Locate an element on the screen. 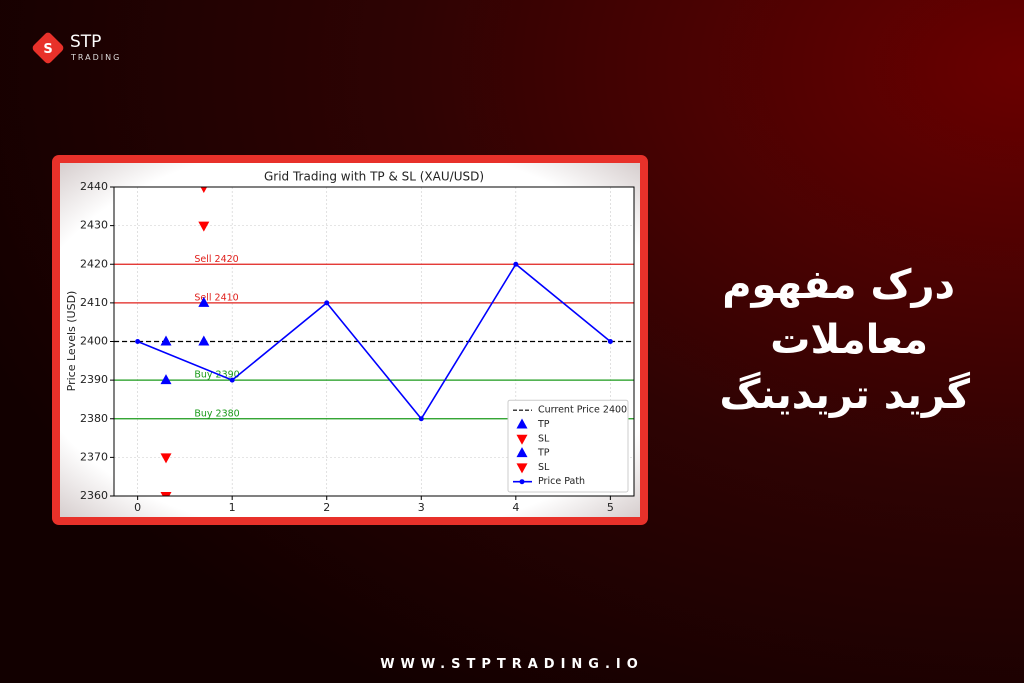  y-tick-label: 2430 is located at coordinates (94, 225).